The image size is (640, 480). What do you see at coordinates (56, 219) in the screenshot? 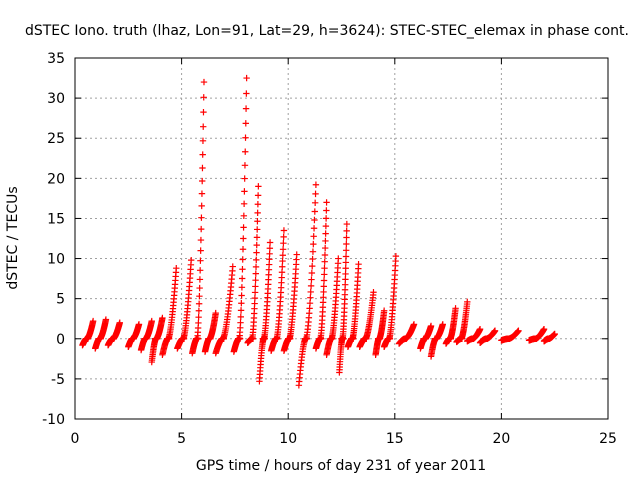
I see `y-tick-label: 15` at bounding box center [56, 219].